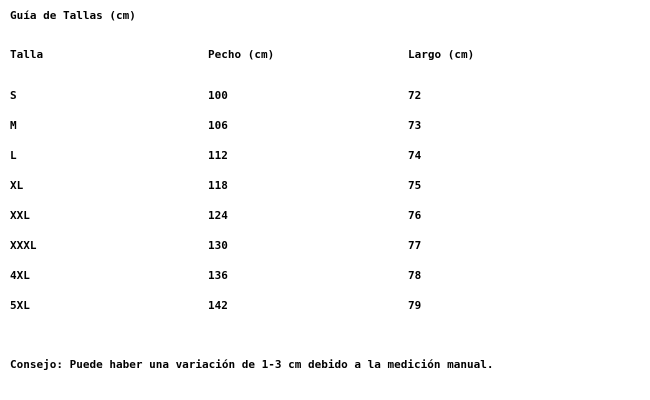  What do you see at coordinates (325, 246) in the screenshot?
I see `table-row: XXXL 130 77` at bounding box center [325, 246].